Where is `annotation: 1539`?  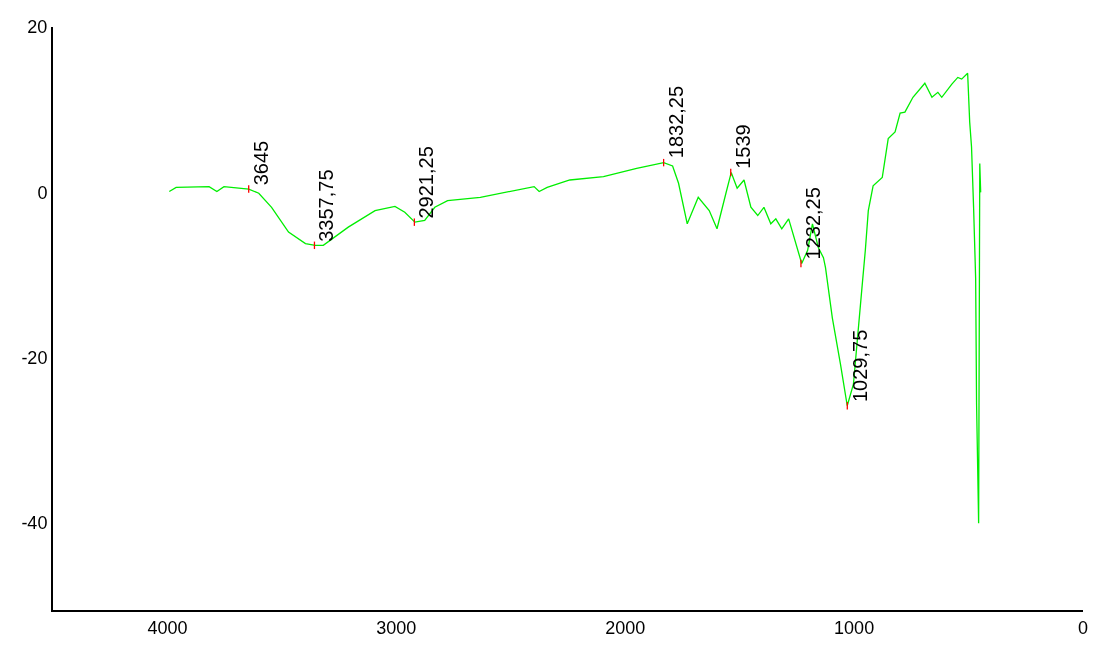 annotation: 1539 is located at coordinates (742, 146).